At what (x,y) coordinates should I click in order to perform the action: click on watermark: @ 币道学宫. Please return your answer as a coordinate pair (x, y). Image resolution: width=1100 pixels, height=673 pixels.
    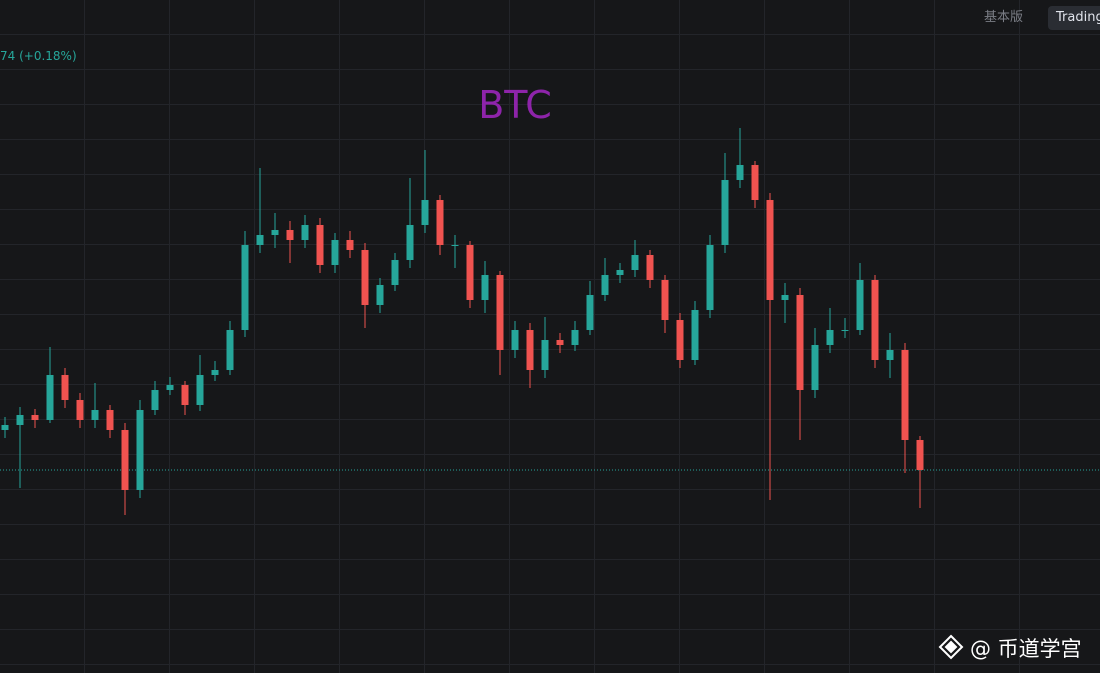
    Looking at the image, I should click on (1026, 649).